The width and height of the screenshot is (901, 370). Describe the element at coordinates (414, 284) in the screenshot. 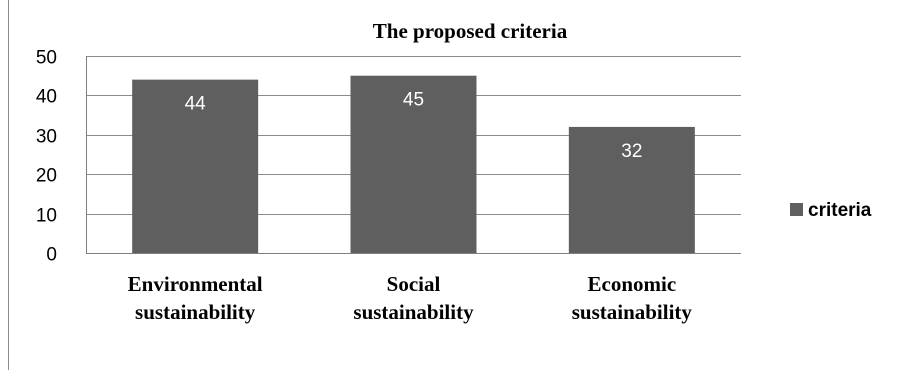

I see `x-category-label: Social` at that location.